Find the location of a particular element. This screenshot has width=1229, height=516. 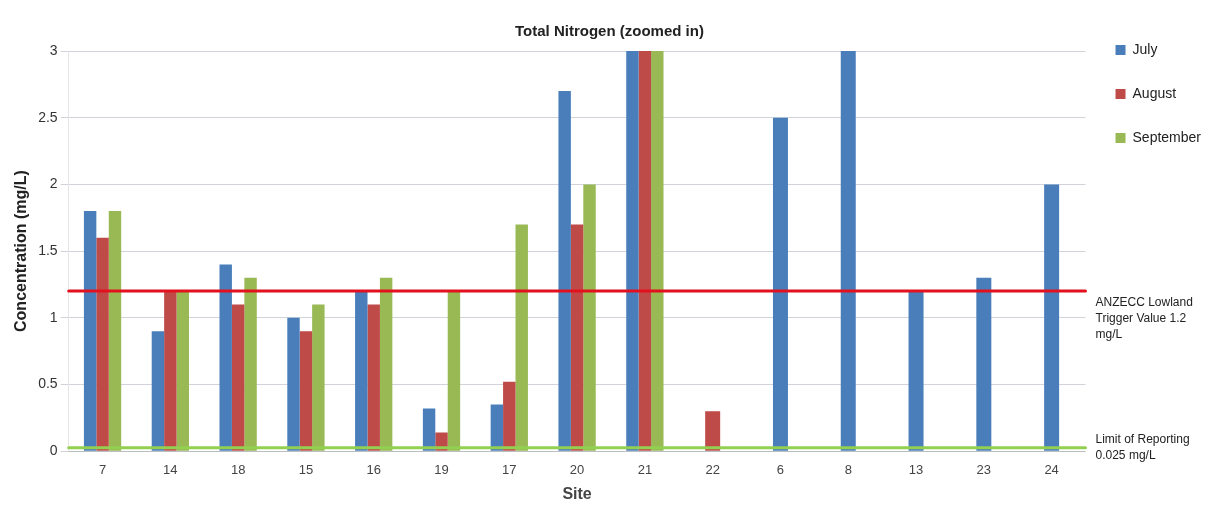

x-tick-label: 18 is located at coordinates (238, 469).